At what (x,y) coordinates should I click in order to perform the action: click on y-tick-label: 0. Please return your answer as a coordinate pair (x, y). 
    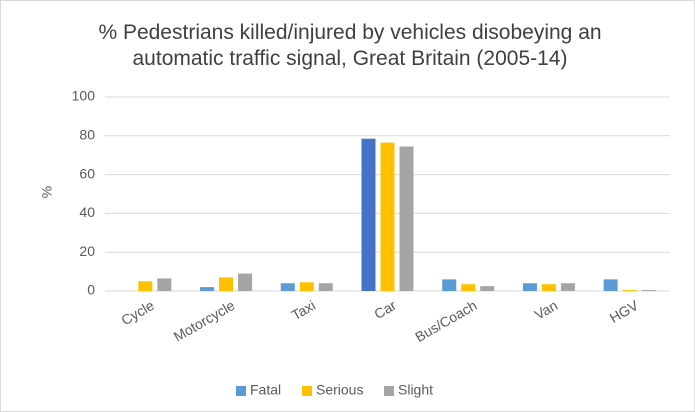
    Looking at the image, I should click on (91, 290).